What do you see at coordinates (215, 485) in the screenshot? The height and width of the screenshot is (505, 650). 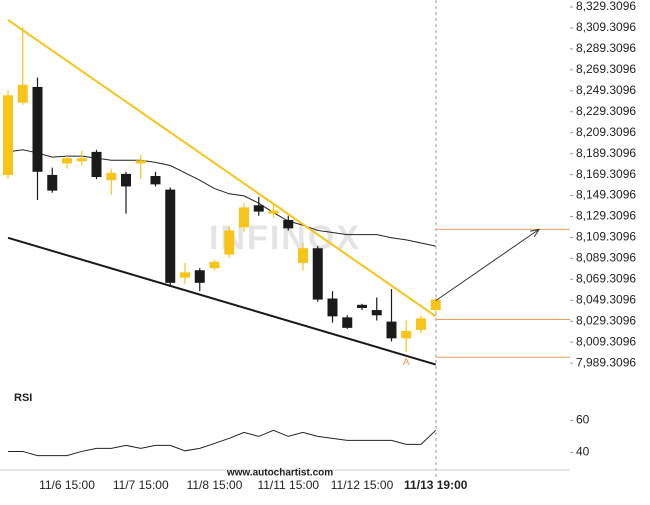 I see `x-tick-label: 11/8 15:00` at bounding box center [215, 485].